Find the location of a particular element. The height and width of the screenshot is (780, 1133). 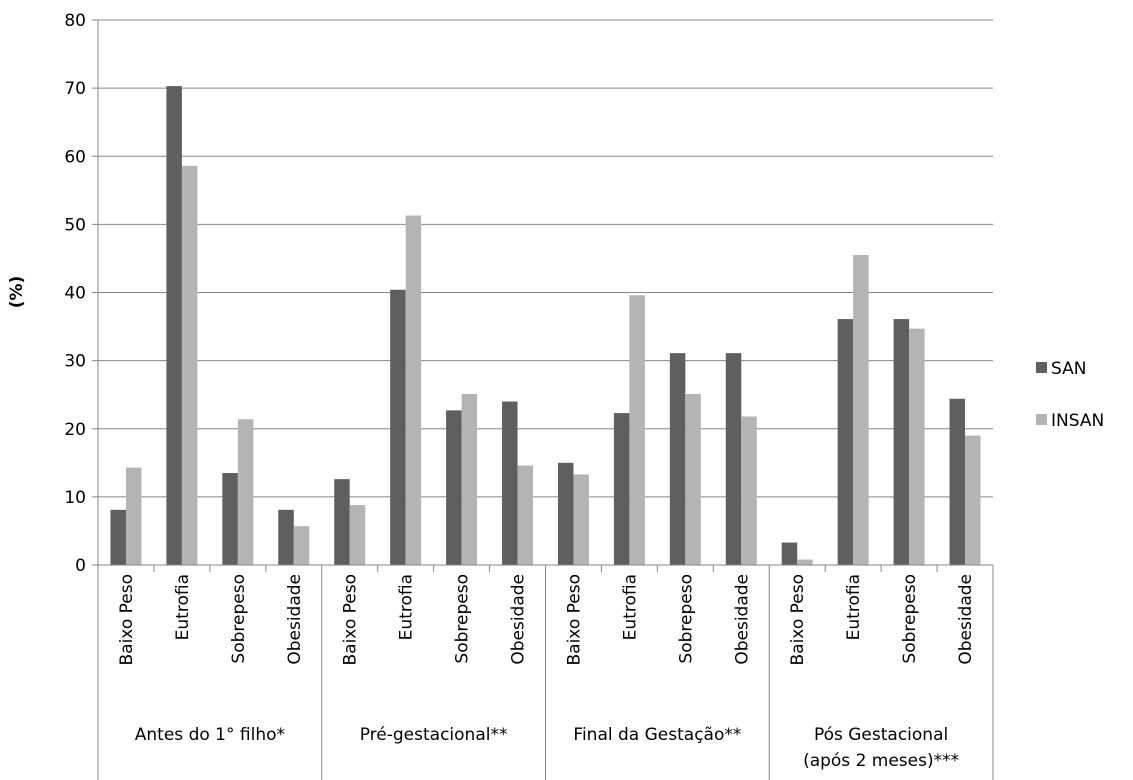

group-label: Pré-gestacional** is located at coordinates (434, 735).